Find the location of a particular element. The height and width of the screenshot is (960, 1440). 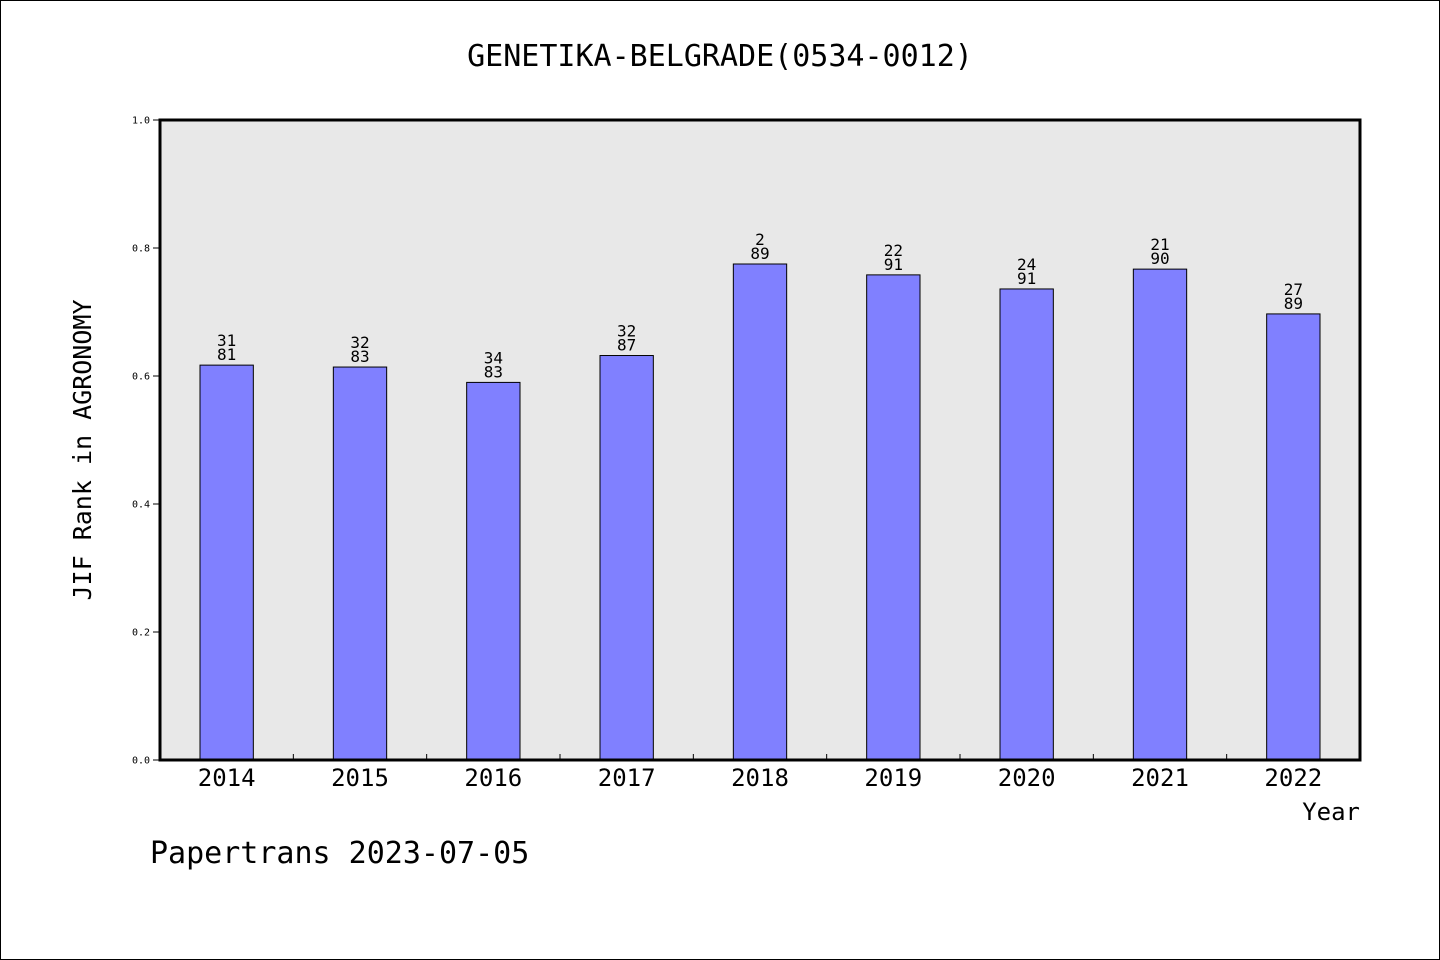

data-label-total-2019: 91 is located at coordinates (893, 264).